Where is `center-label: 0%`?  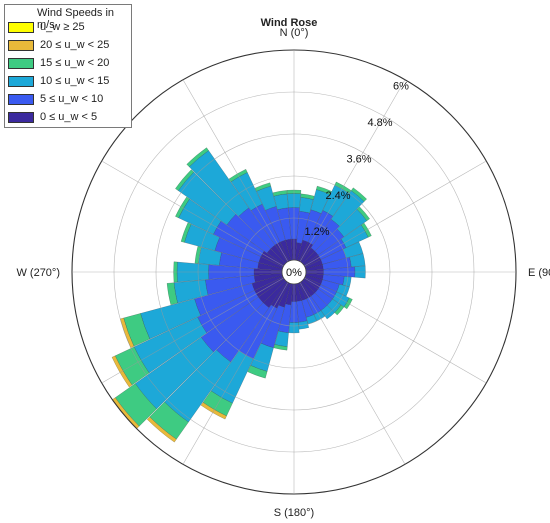
center-label: 0% is located at coordinates (294, 273).